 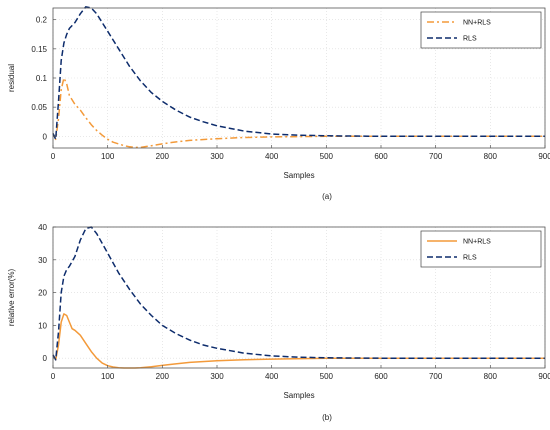 What do you see at coordinates (544, 376) in the screenshot?
I see `panel-b-x-tick-label: 900` at bounding box center [544, 376].